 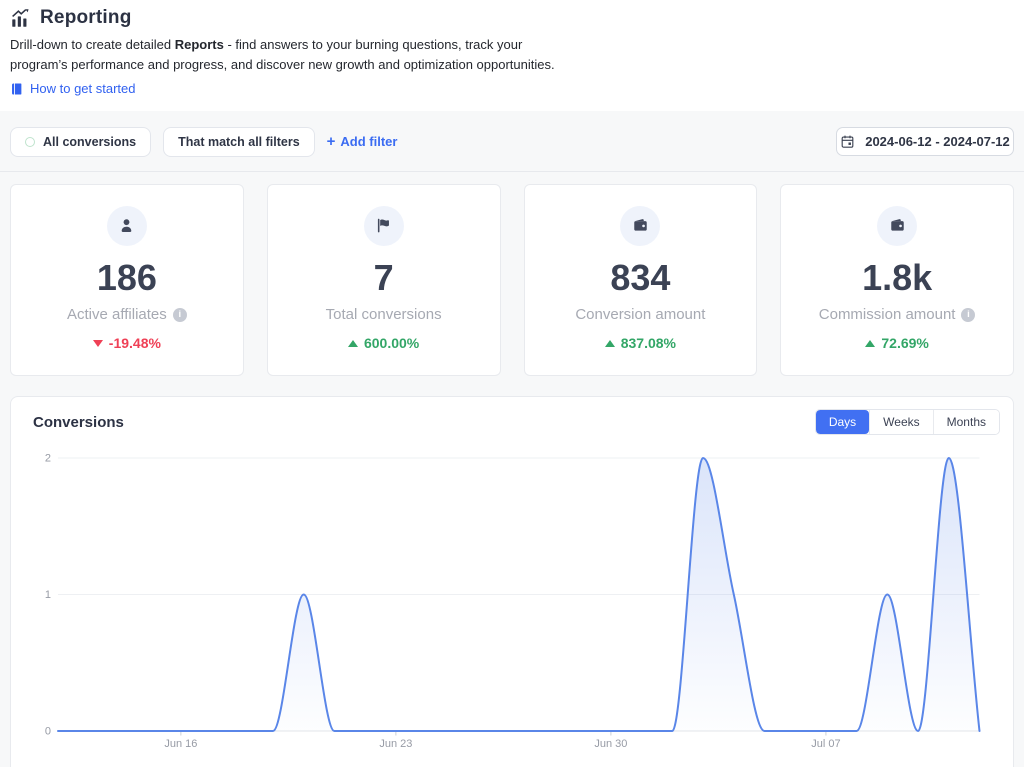 What do you see at coordinates (965, 422) in the screenshot?
I see `toggle-months: Months` at bounding box center [965, 422].